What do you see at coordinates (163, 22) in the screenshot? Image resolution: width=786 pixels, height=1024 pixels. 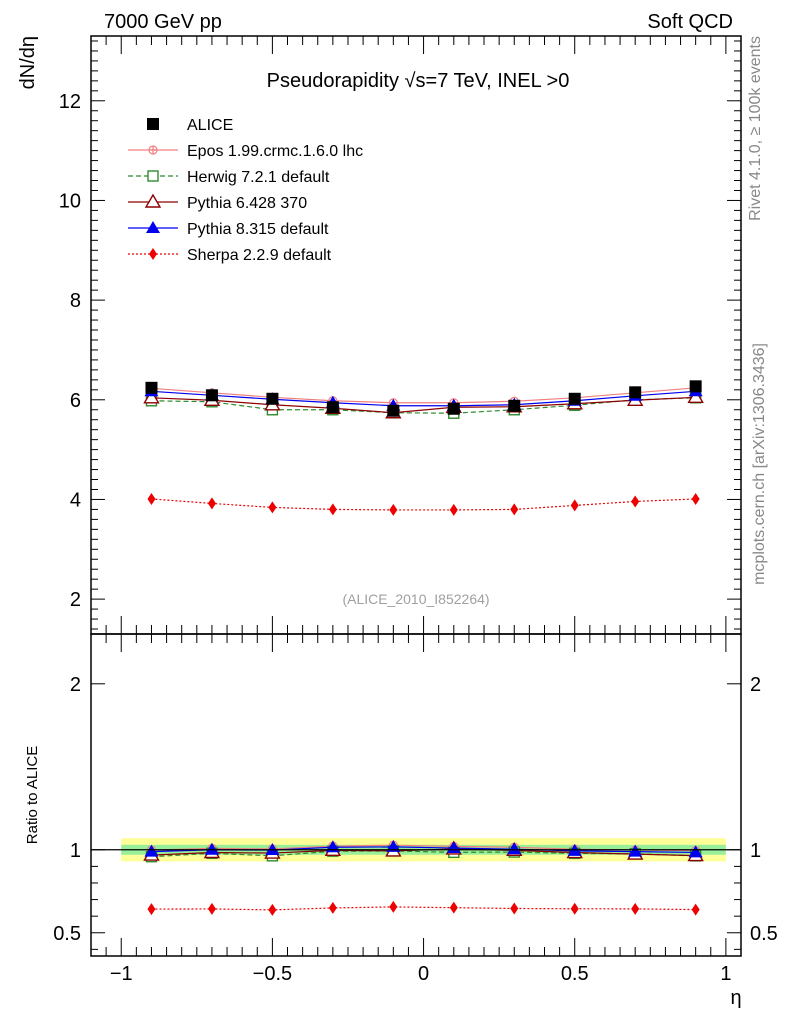 I see `beam-label: 7000 GeV pp` at bounding box center [163, 22].